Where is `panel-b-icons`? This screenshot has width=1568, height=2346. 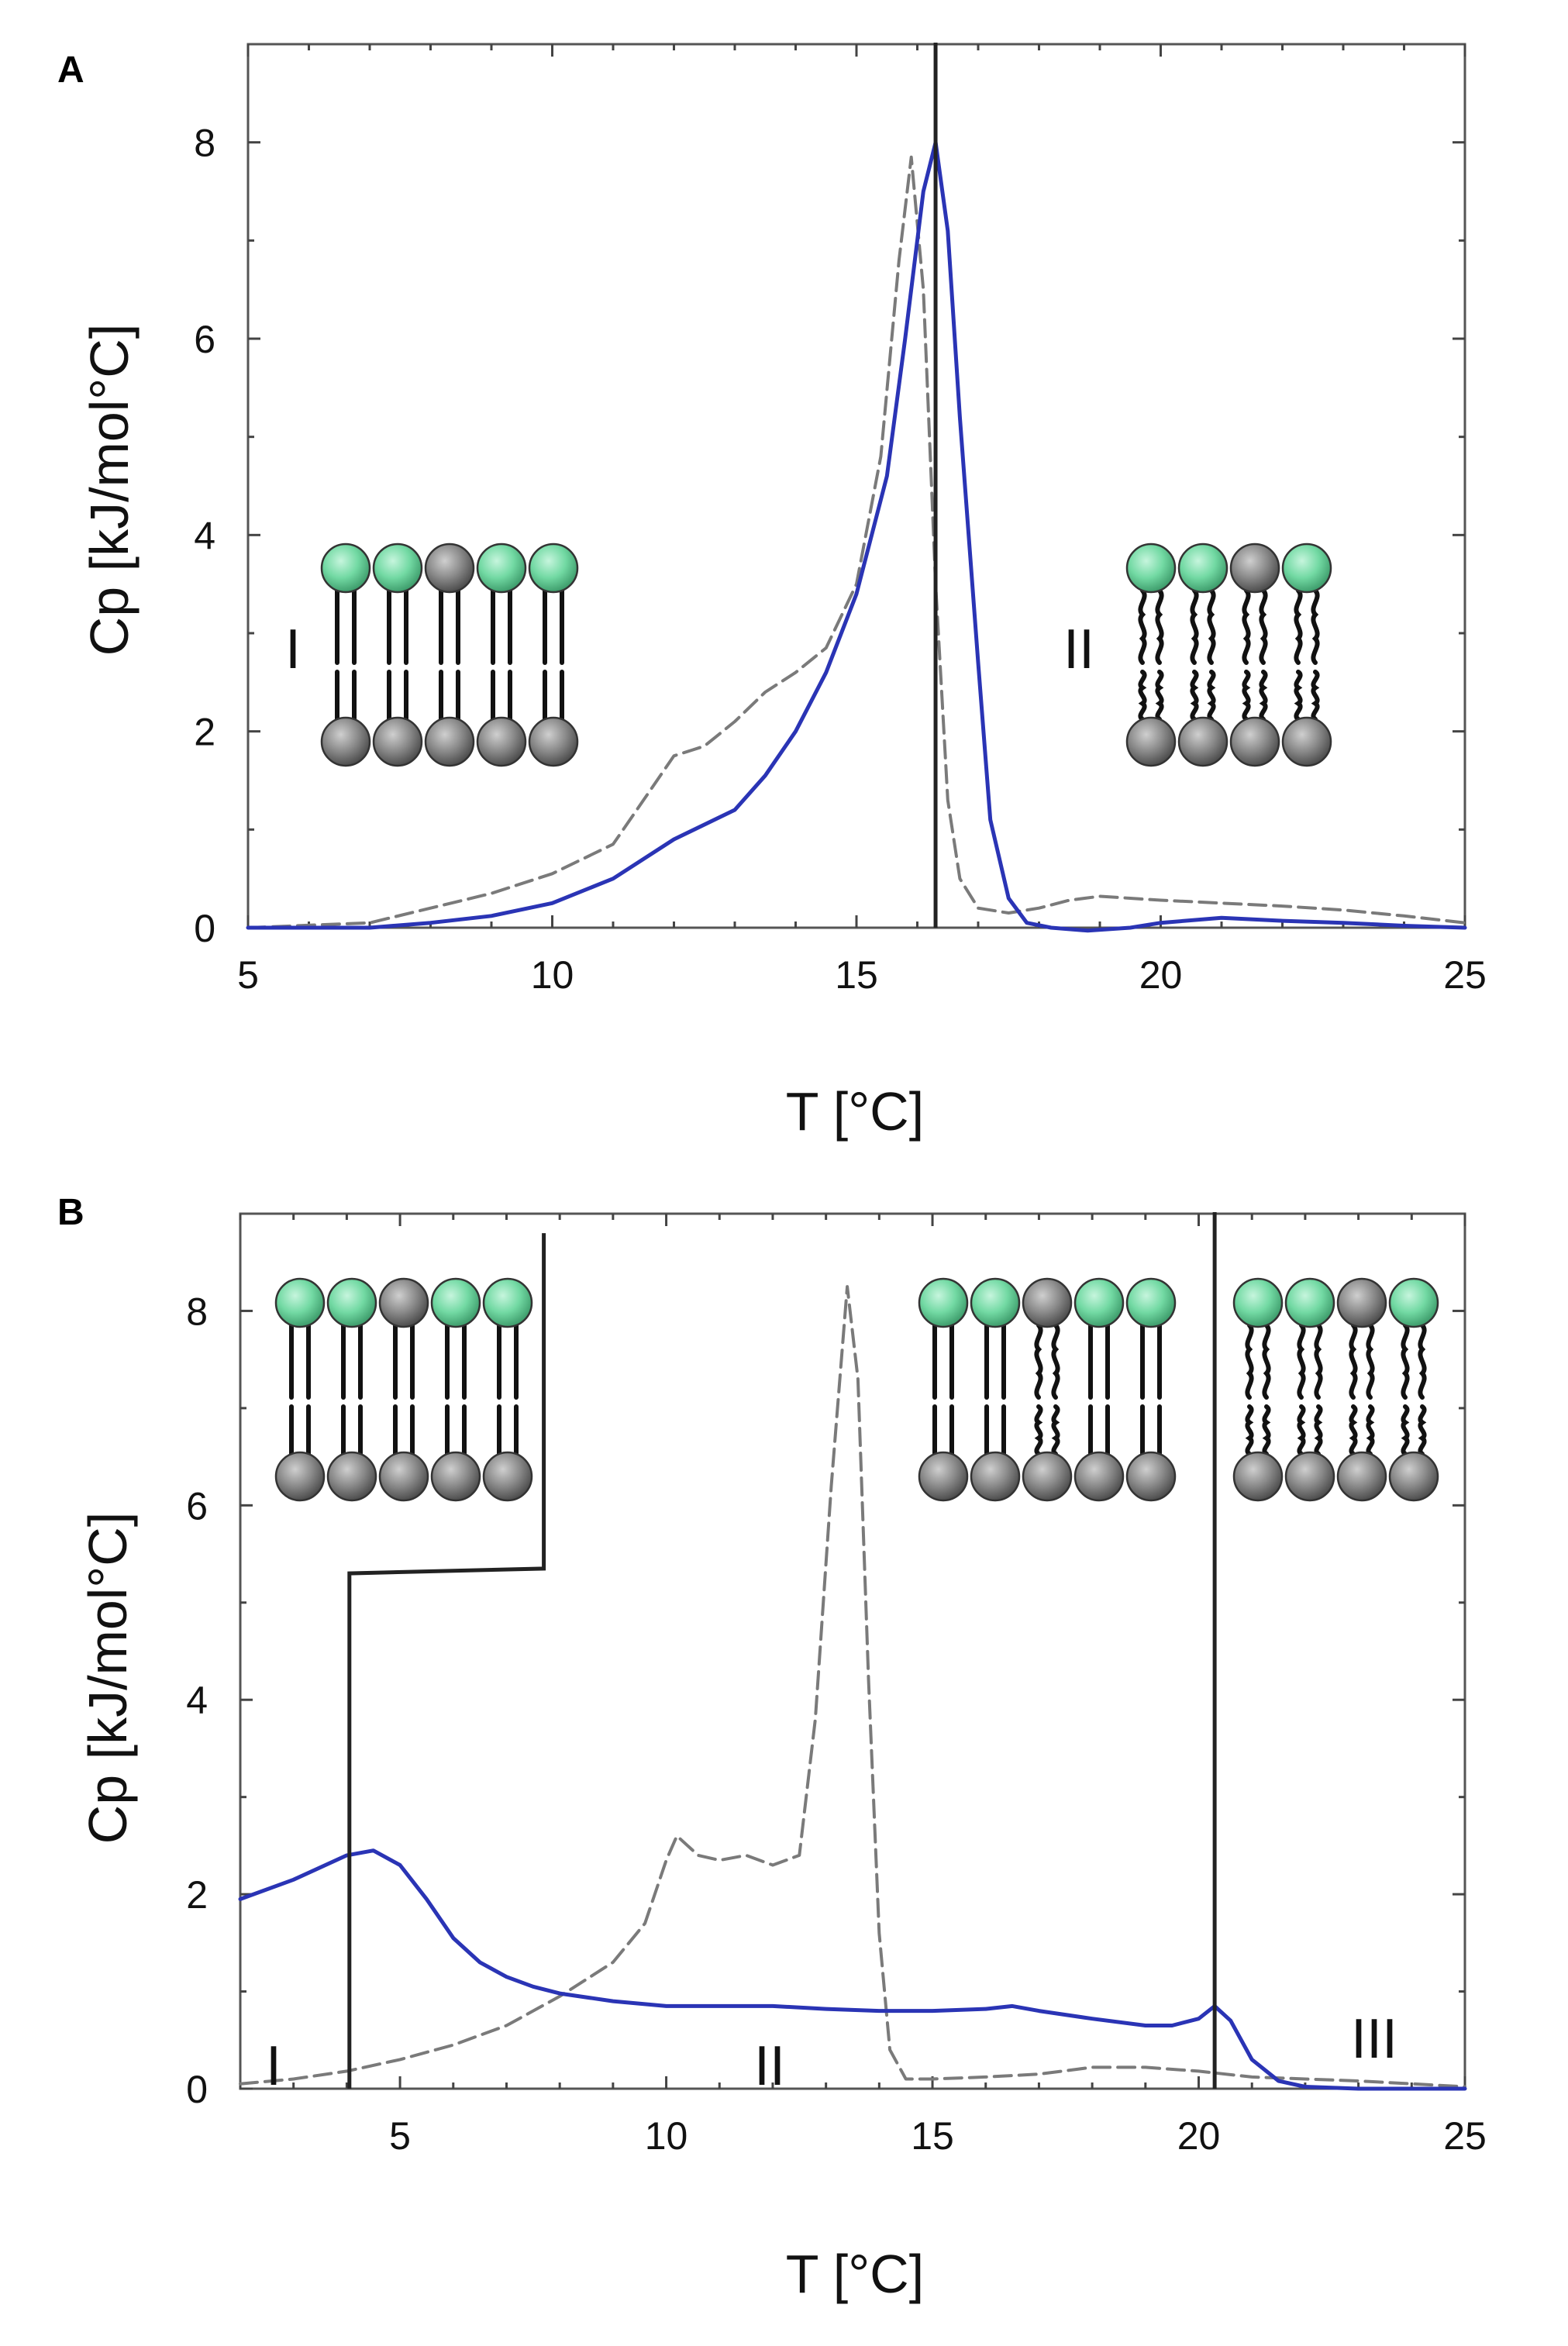
panel-b-icons is located at coordinates (856, 1389).